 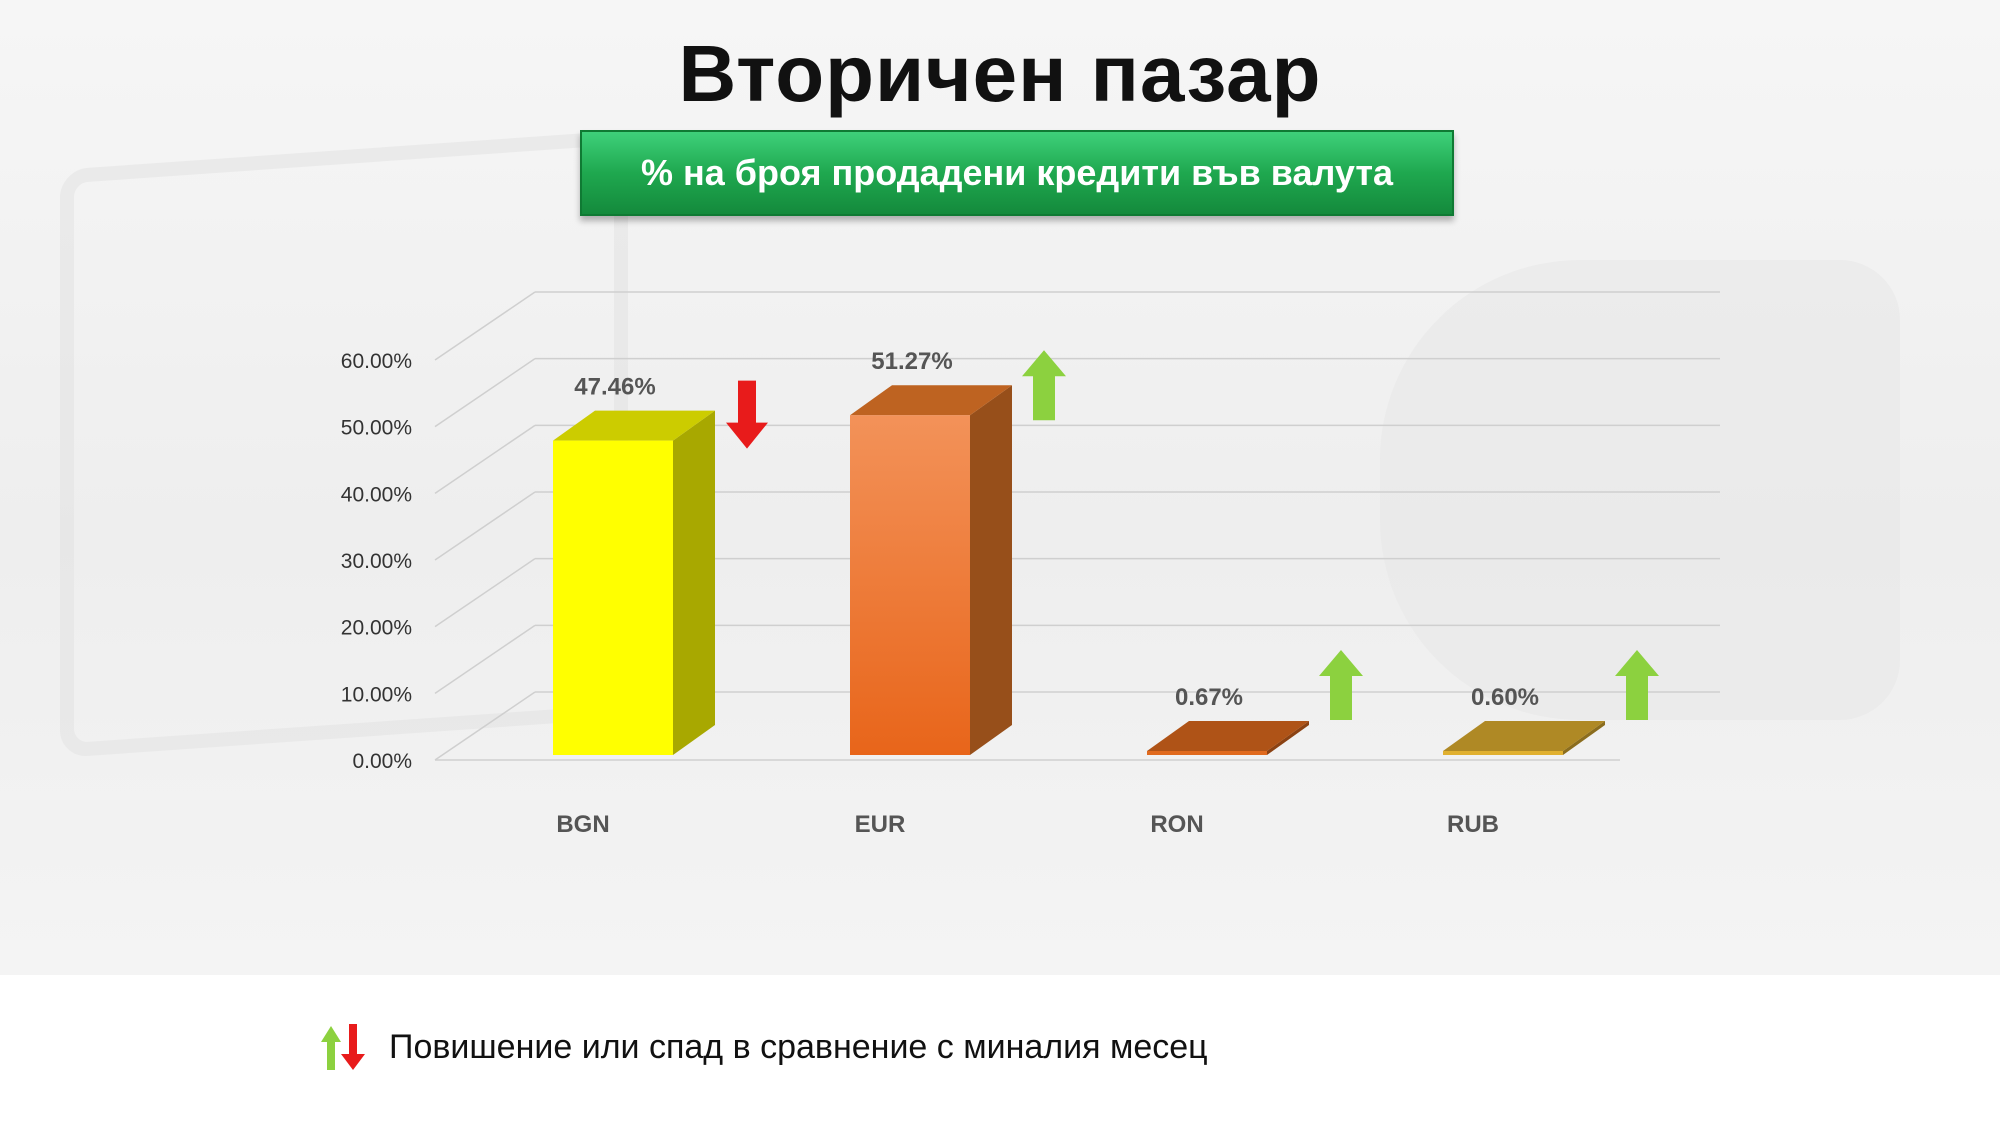 I want to click on trend-down-arrow-icon, so click(x=747, y=414).